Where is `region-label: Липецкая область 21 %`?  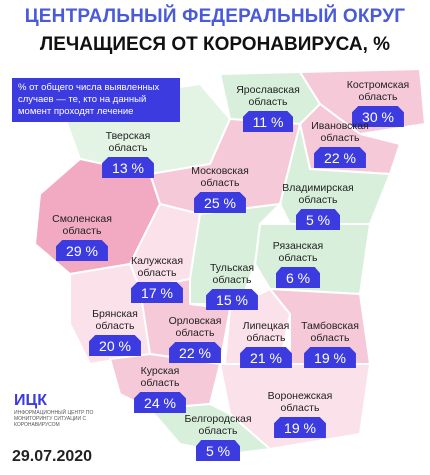 region-label: Липецкая область 21 % is located at coordinates (266, 344).